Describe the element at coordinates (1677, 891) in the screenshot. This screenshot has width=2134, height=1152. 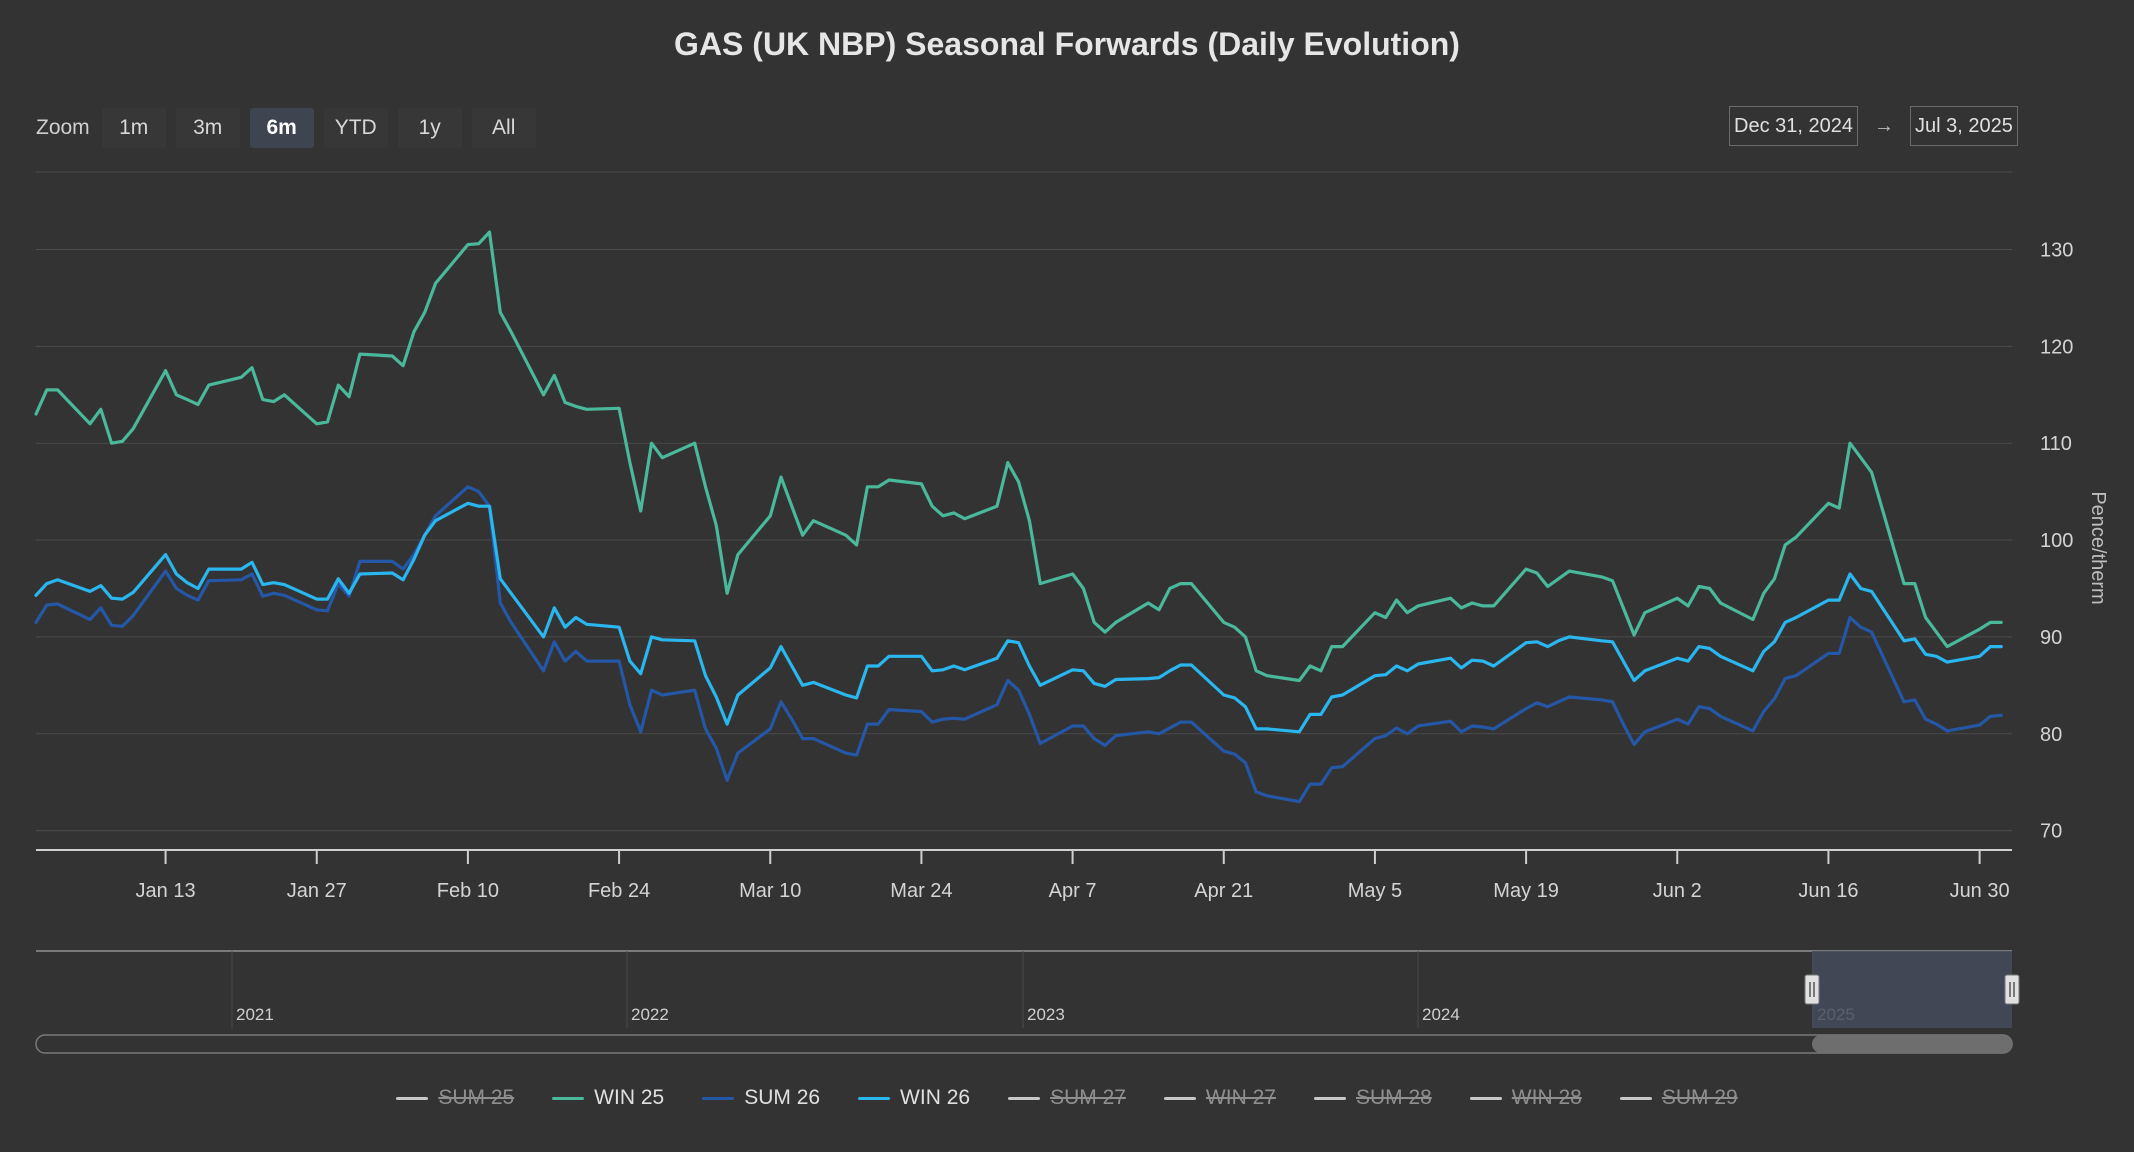
I see `x-tick-label: Jun 2` at that location.